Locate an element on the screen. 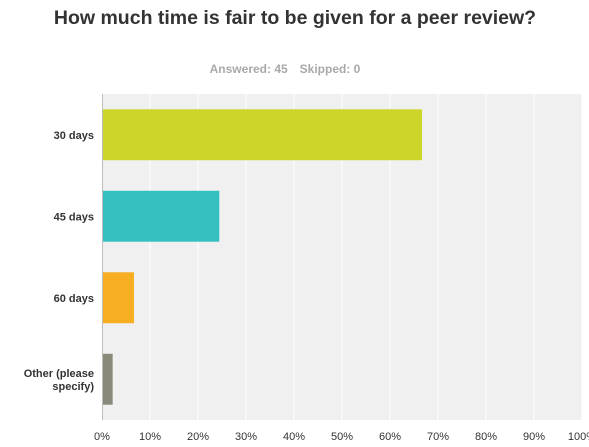 This screenshot has height=447, width=589. x-tick-label: 20% is located at coordinates (198, 437).